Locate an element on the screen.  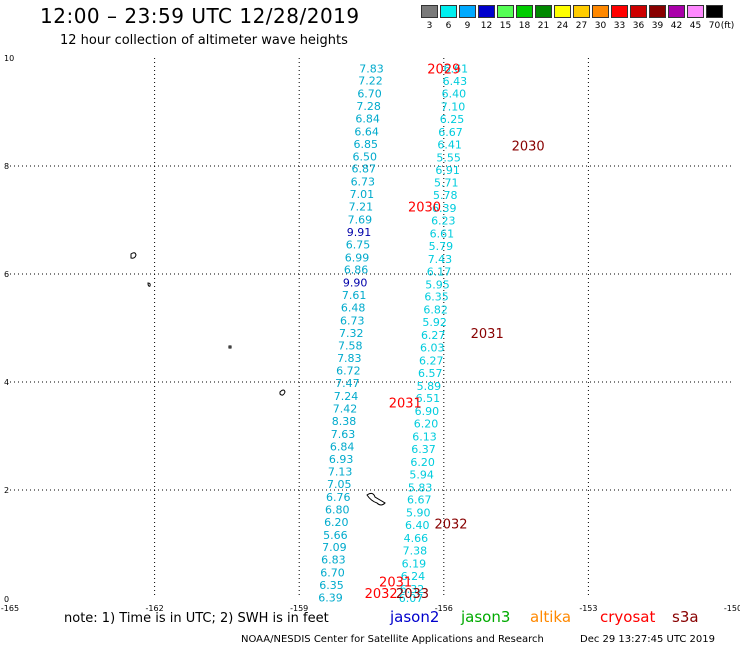
satellite-cryosat: cryosat is located at coordinates (628, 617).